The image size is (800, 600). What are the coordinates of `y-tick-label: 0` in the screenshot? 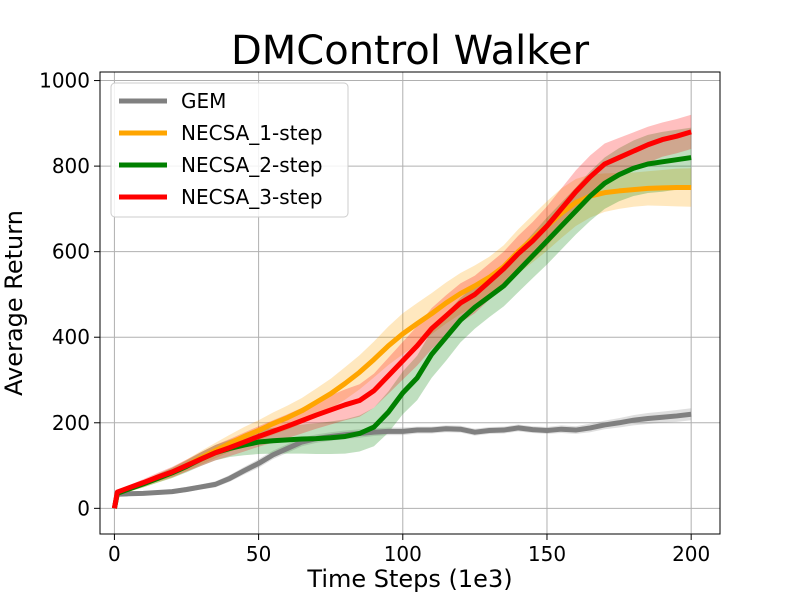 It's located at (83, 508).